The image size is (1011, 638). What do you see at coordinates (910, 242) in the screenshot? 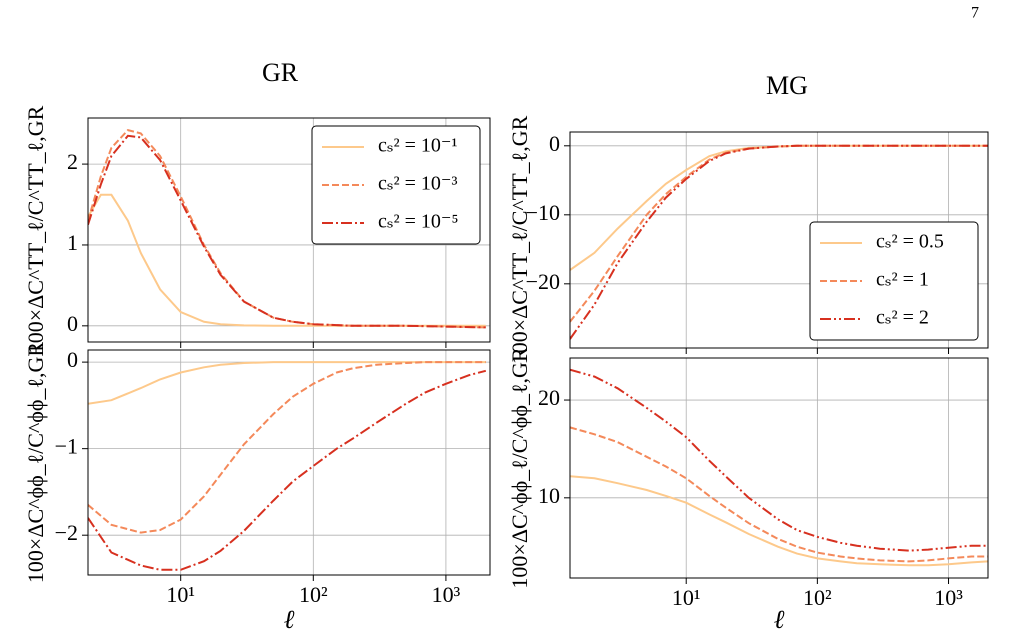
I see `legend-label: cₛ² = 0.5` at bounding box center [910, 242].